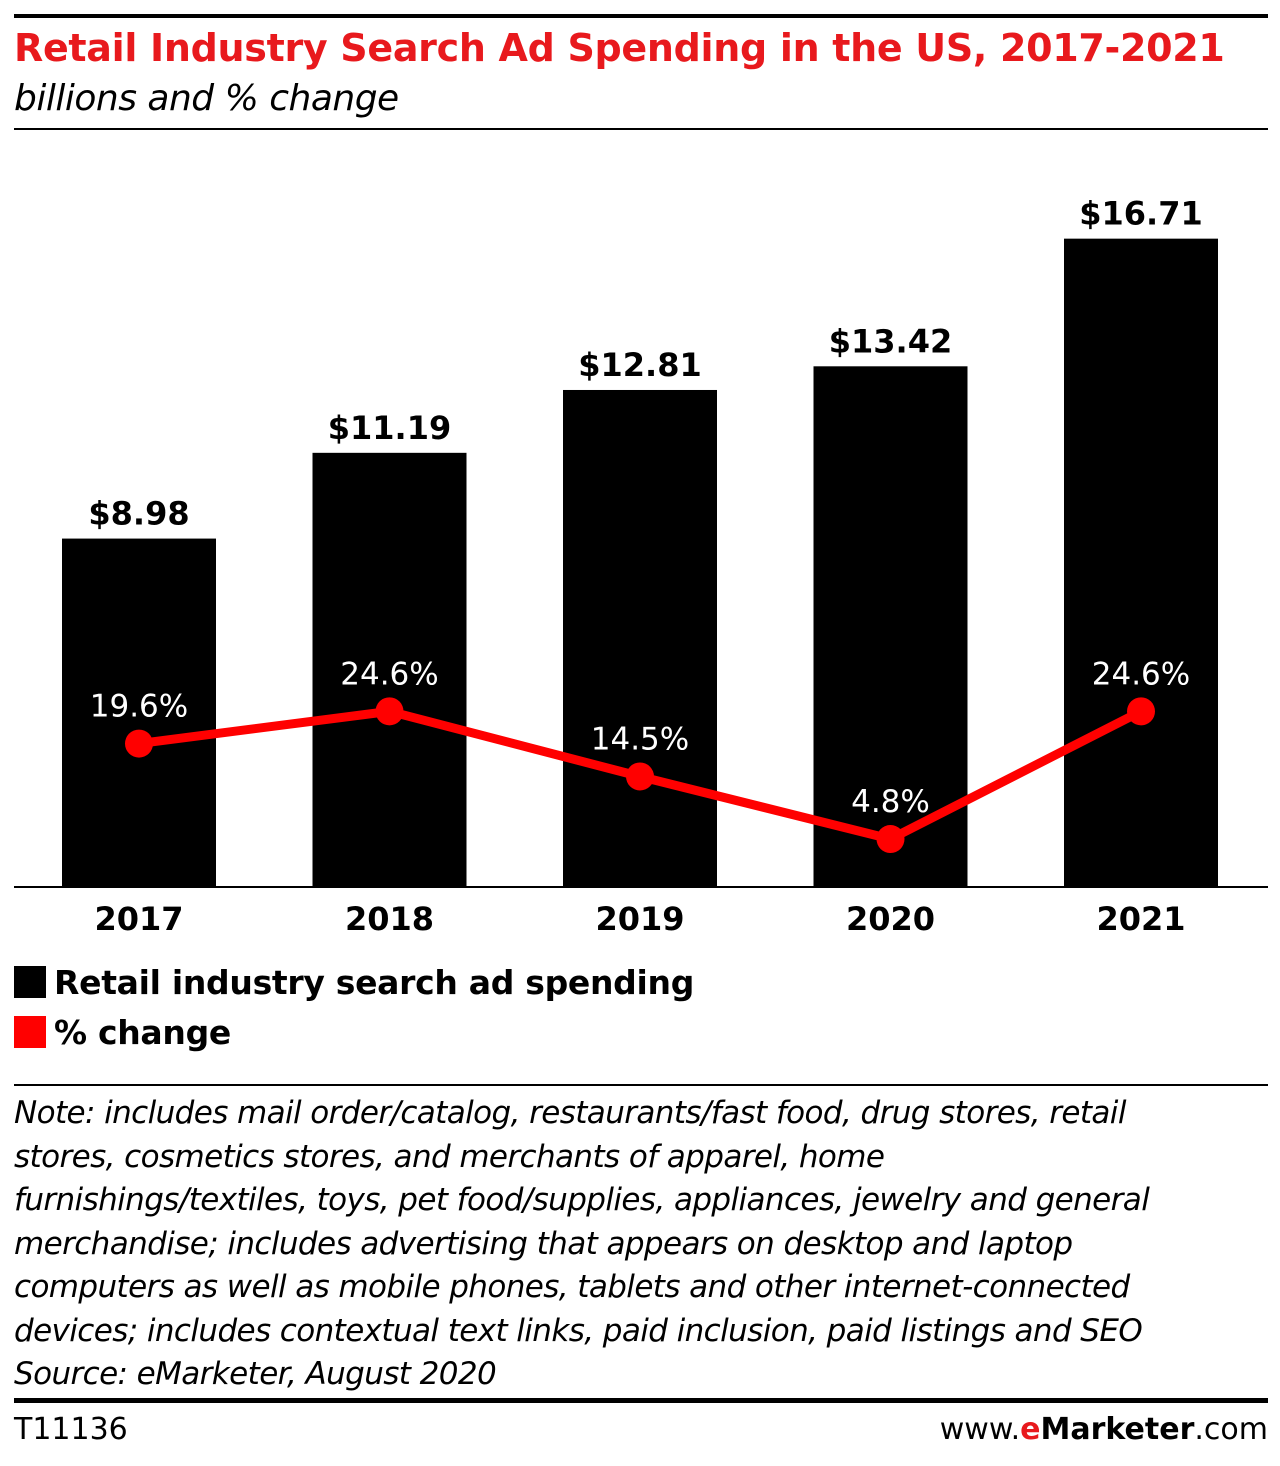 Image resolution: width=1280 pixels, height=1466 pixels. I want to click on chart-subtitle: billions and % change, so click(206, 98).